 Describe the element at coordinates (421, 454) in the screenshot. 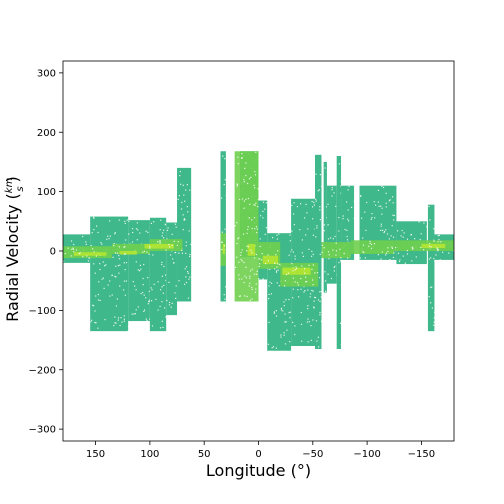

I see `x-tick-label: −150` at that location.